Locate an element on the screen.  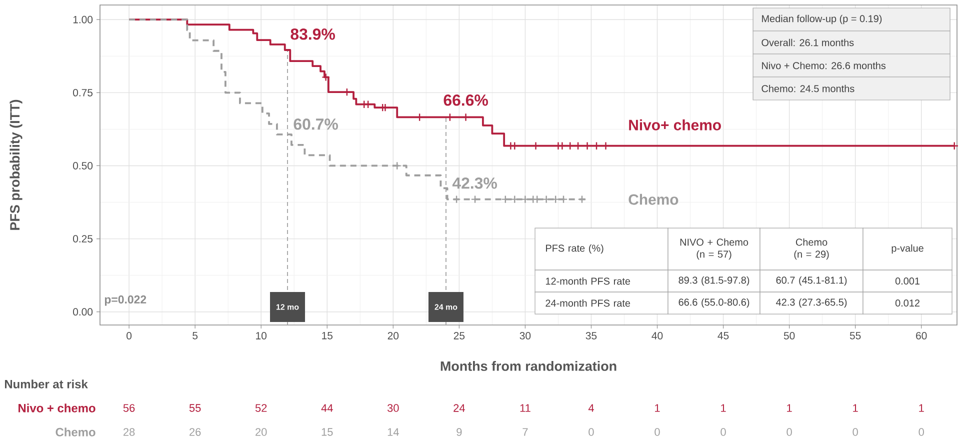
x-tick-label: 40 is located at coordinates (657, 336).